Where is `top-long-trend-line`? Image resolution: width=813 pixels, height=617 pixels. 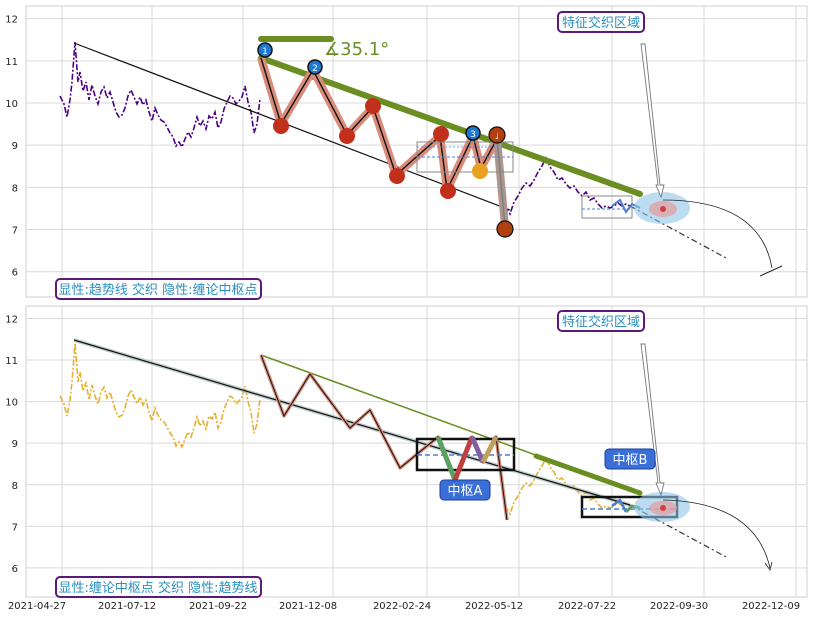
top-long-trend-line is located at coordinates (292, 126).